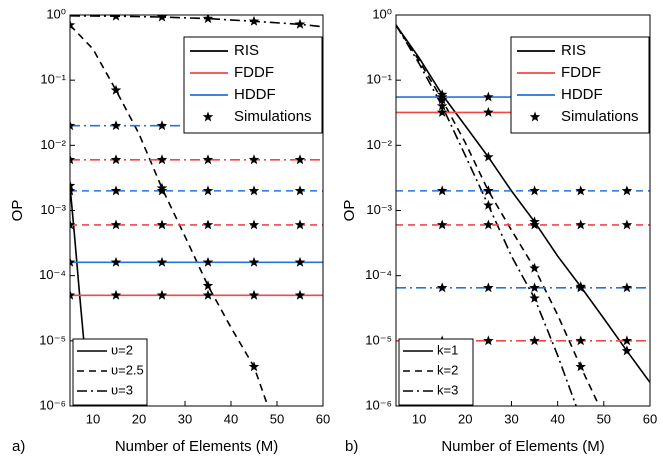 The image size is (663, 469). What do you see at coordinates (378, 339) in the screenshot?
I see `y-tick-label: 10⁻⁵` at bounding box center [378, 339].